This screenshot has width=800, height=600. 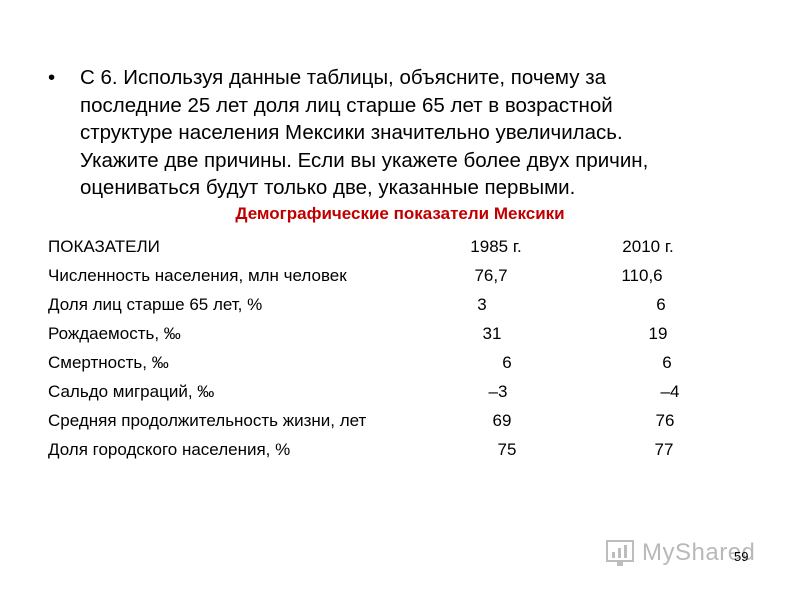 I want to click on row-value-1985: 75, so click(x=507, y=449).